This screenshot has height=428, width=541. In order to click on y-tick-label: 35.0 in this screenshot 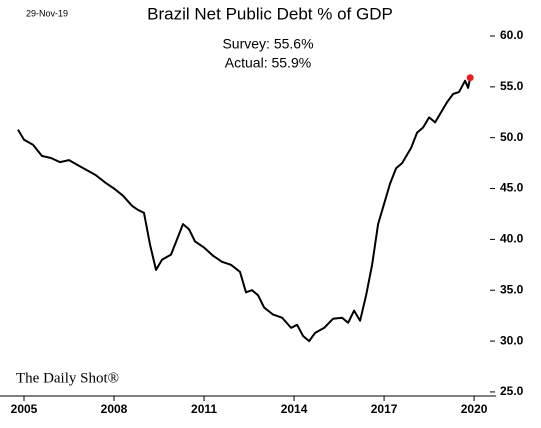, I will do `click(512, 289)`.